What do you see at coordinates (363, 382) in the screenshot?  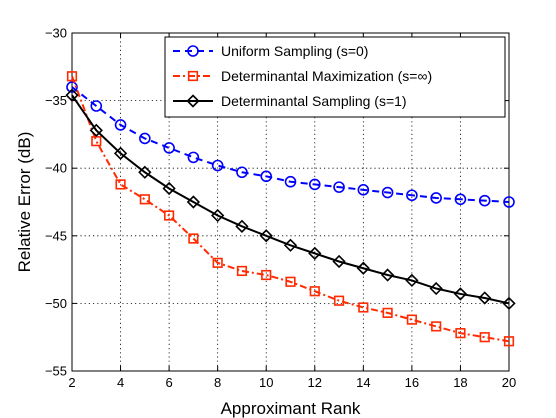 I see `x-tick-label: 14` at bounding box center [363, 382].